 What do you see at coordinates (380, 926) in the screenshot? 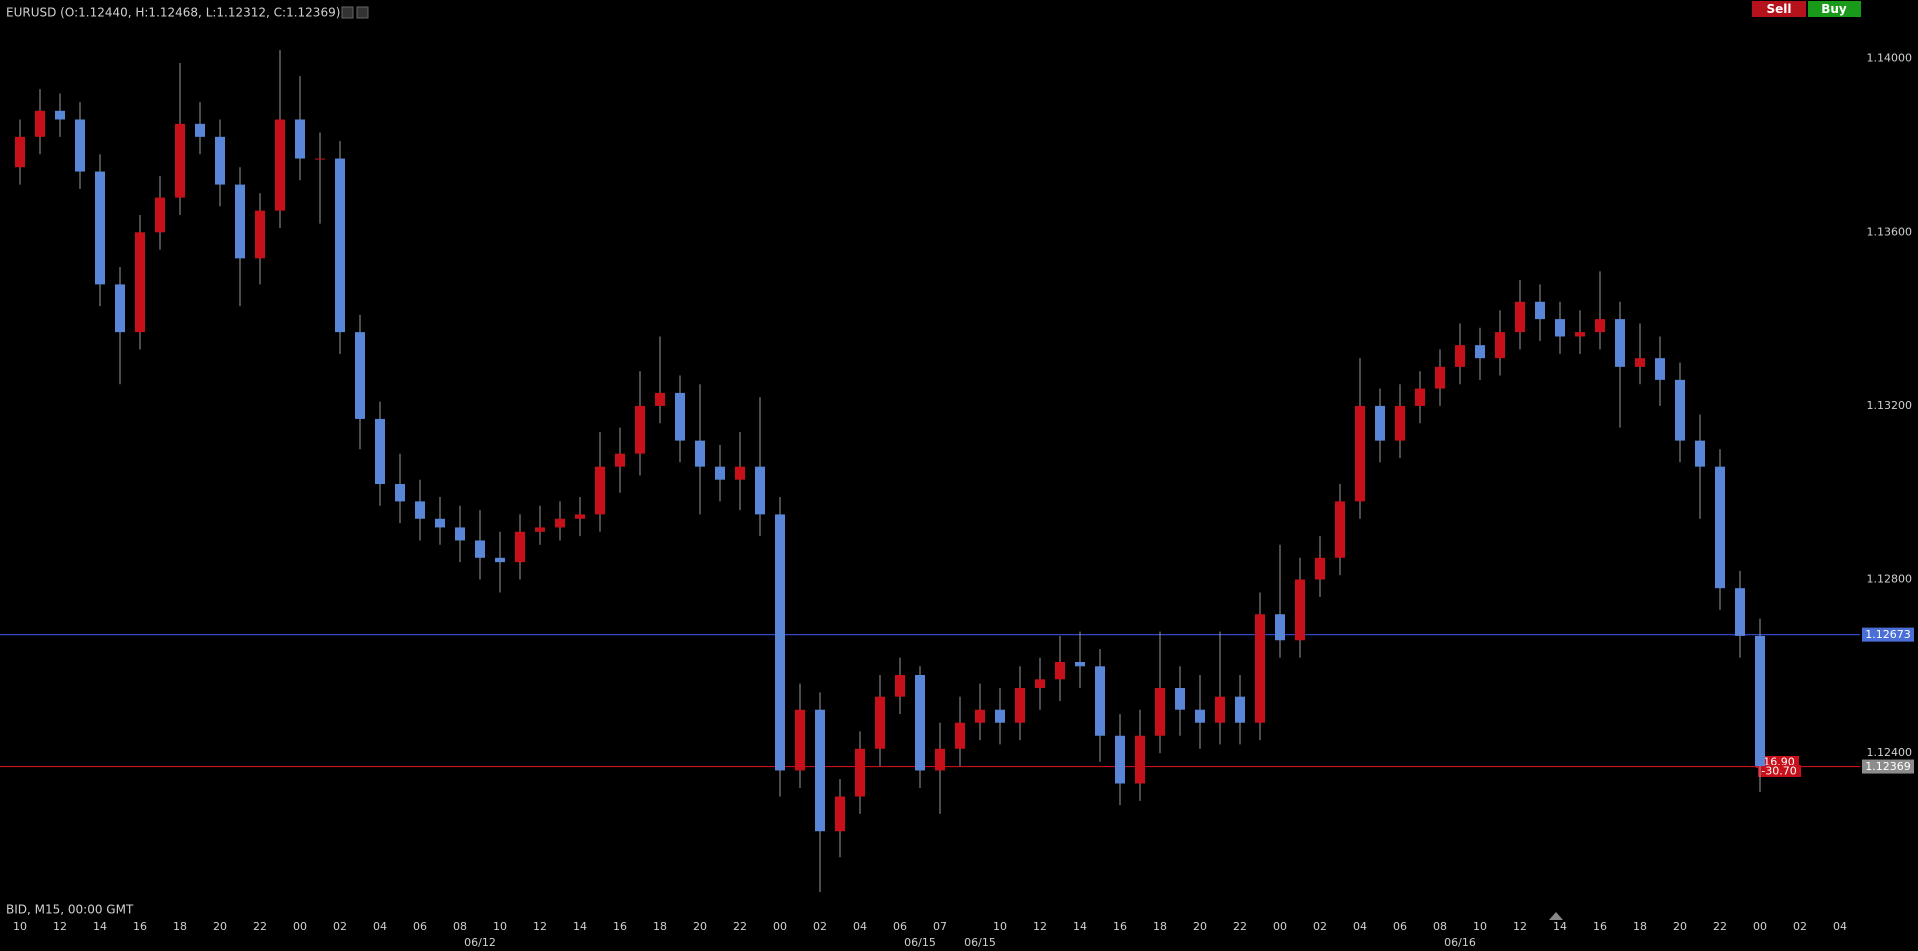
I see `x-tick-label: 04` at bounding box center [380, 926].